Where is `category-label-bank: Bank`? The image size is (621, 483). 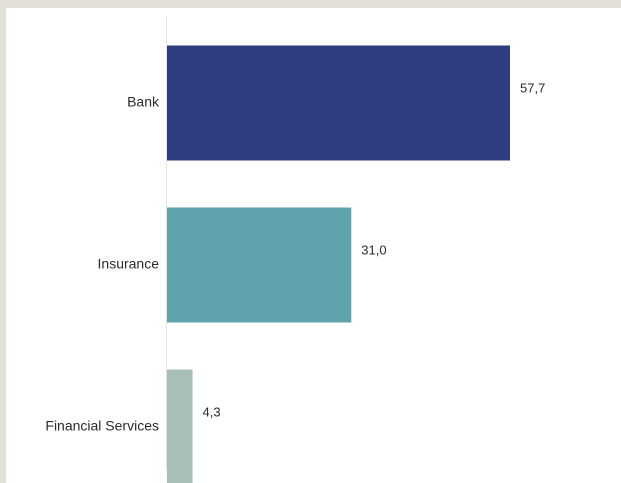
category-label-bank: Bank is located at coordinates (143, 102).